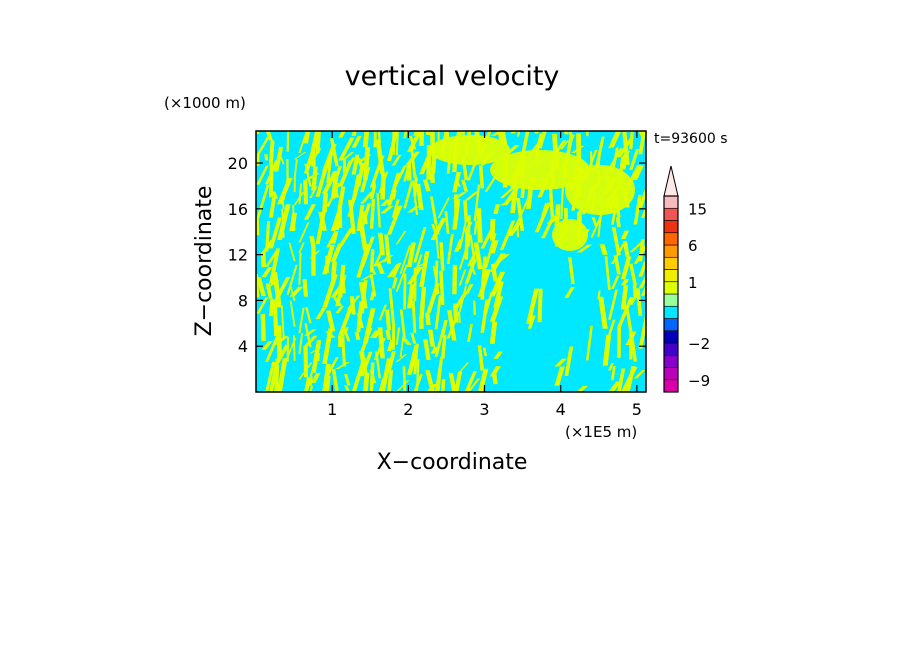 The width and height of the screenshot is (904, 654). Describe the element at coordinates (204, 261) in the screenshot. I see `y-axis-title: Z−coordinate` at that location.